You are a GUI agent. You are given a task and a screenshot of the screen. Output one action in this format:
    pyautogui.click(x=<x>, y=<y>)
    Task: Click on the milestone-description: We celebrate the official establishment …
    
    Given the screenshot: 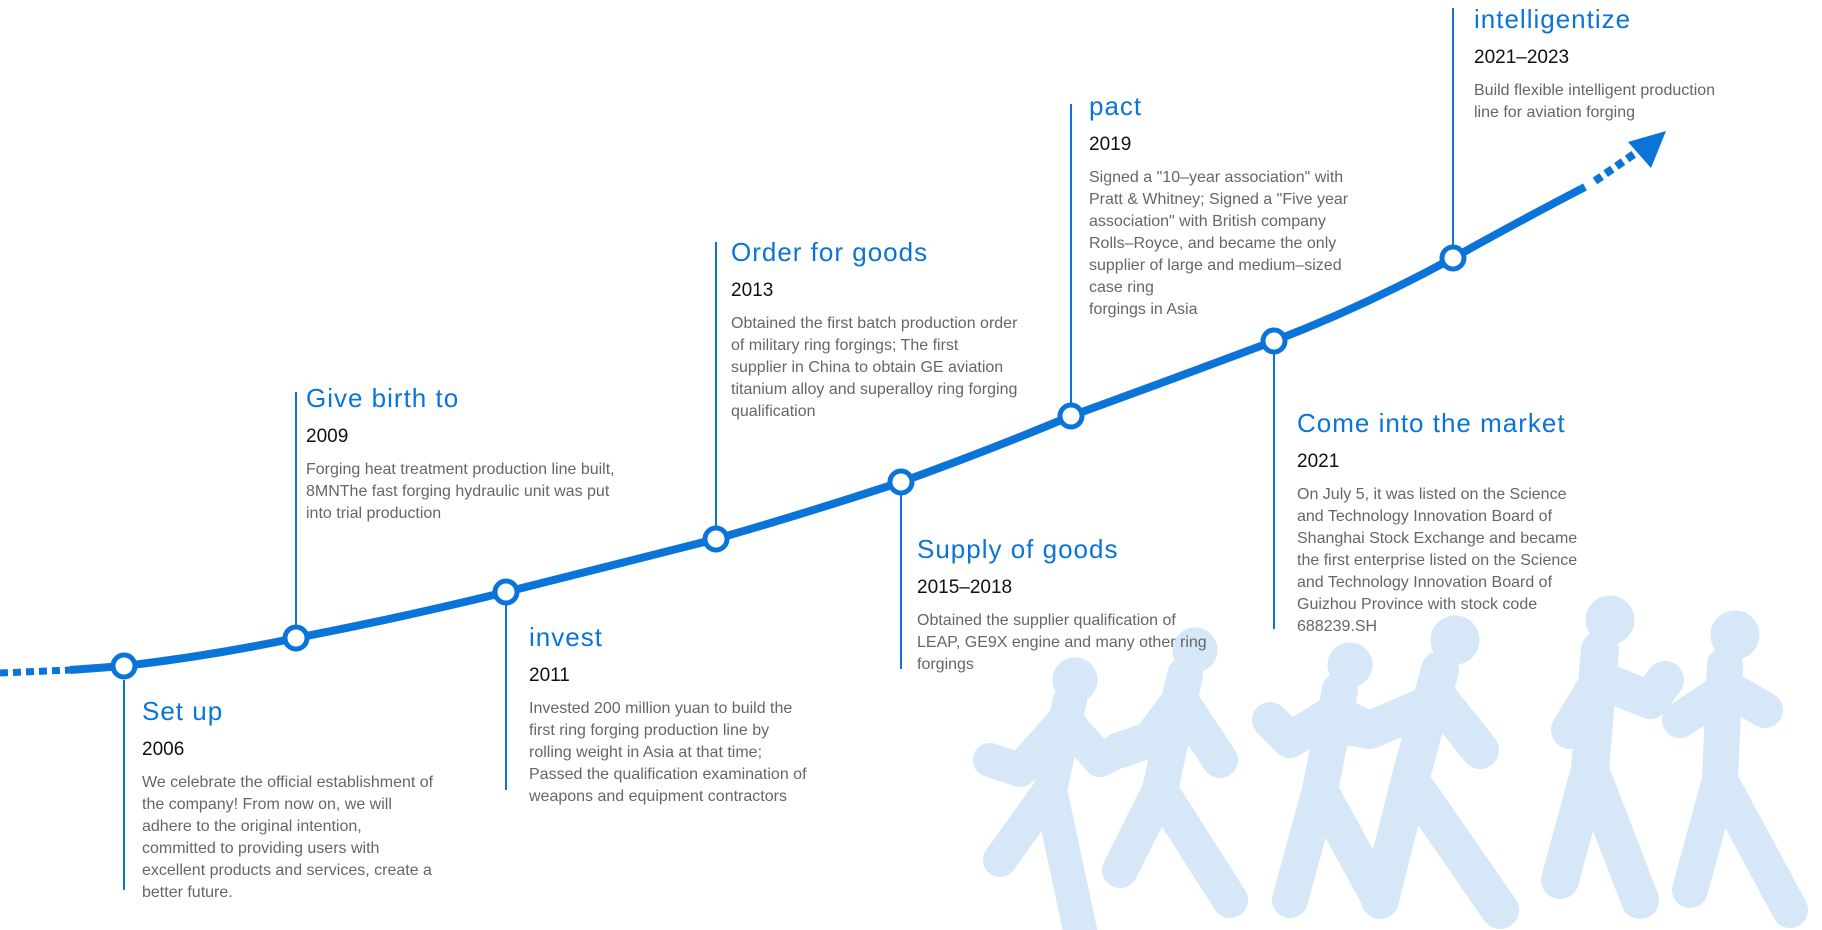 What is the action you would take?
    pyautogui.click(x=288, y=837)
    